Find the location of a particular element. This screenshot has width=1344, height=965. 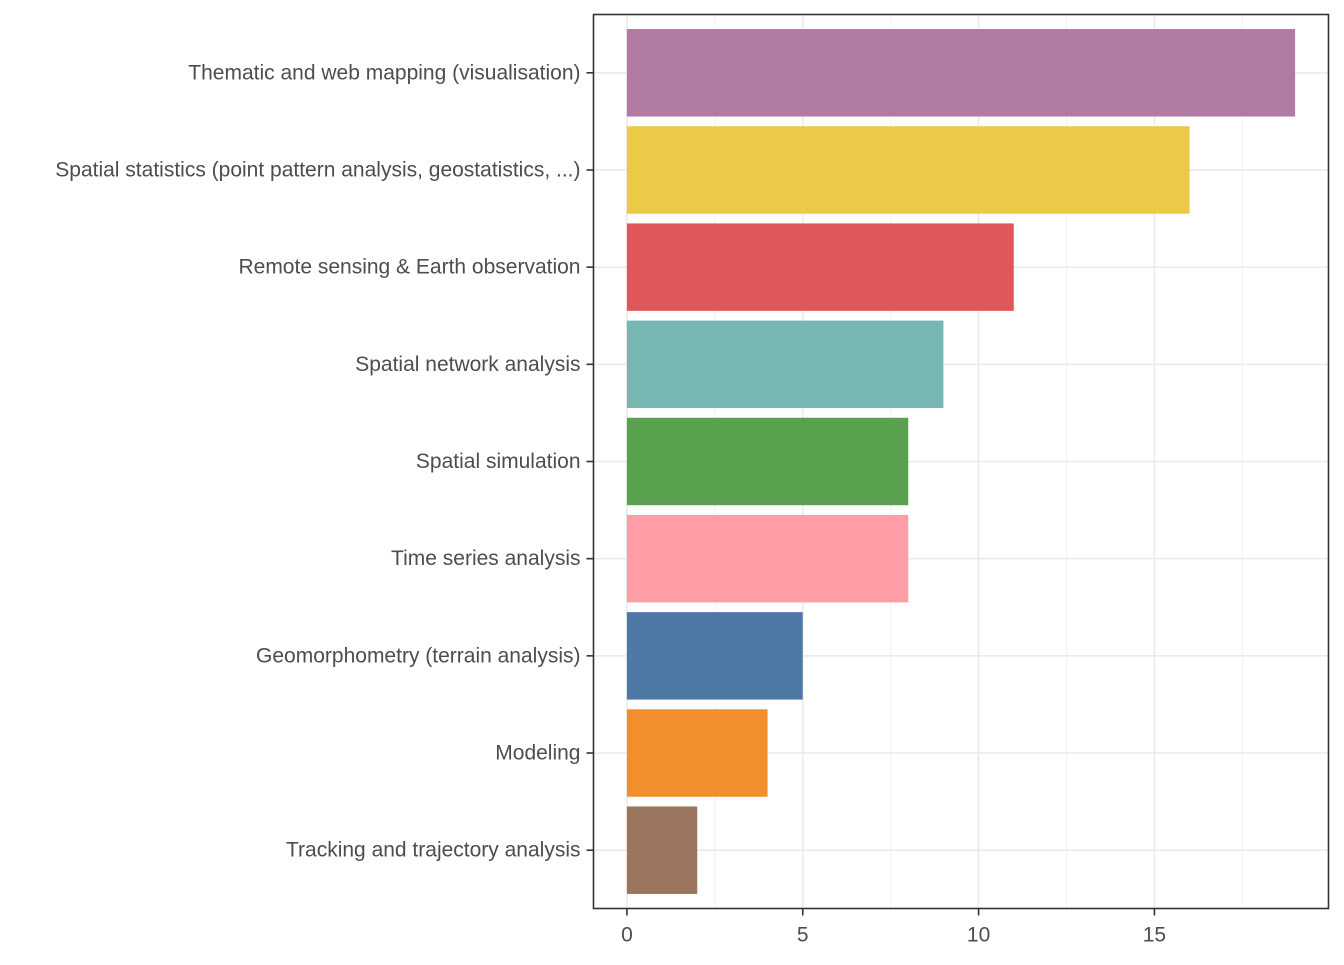

category-label: Remote sensing & Earth observation is located at coordinates (409, 267).